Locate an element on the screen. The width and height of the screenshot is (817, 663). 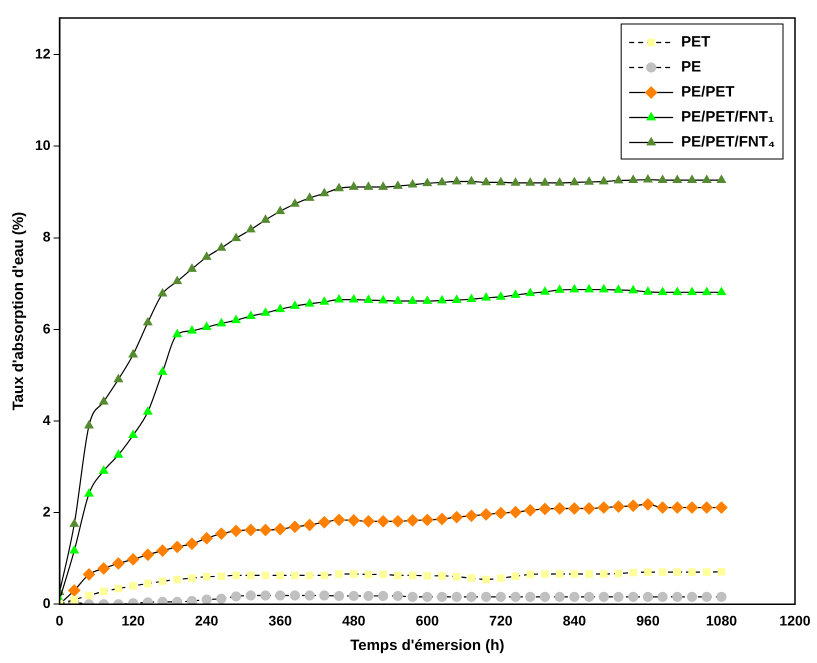
x-axis-title: Temps d'émersion (h) is located at coordinates (427, 645).